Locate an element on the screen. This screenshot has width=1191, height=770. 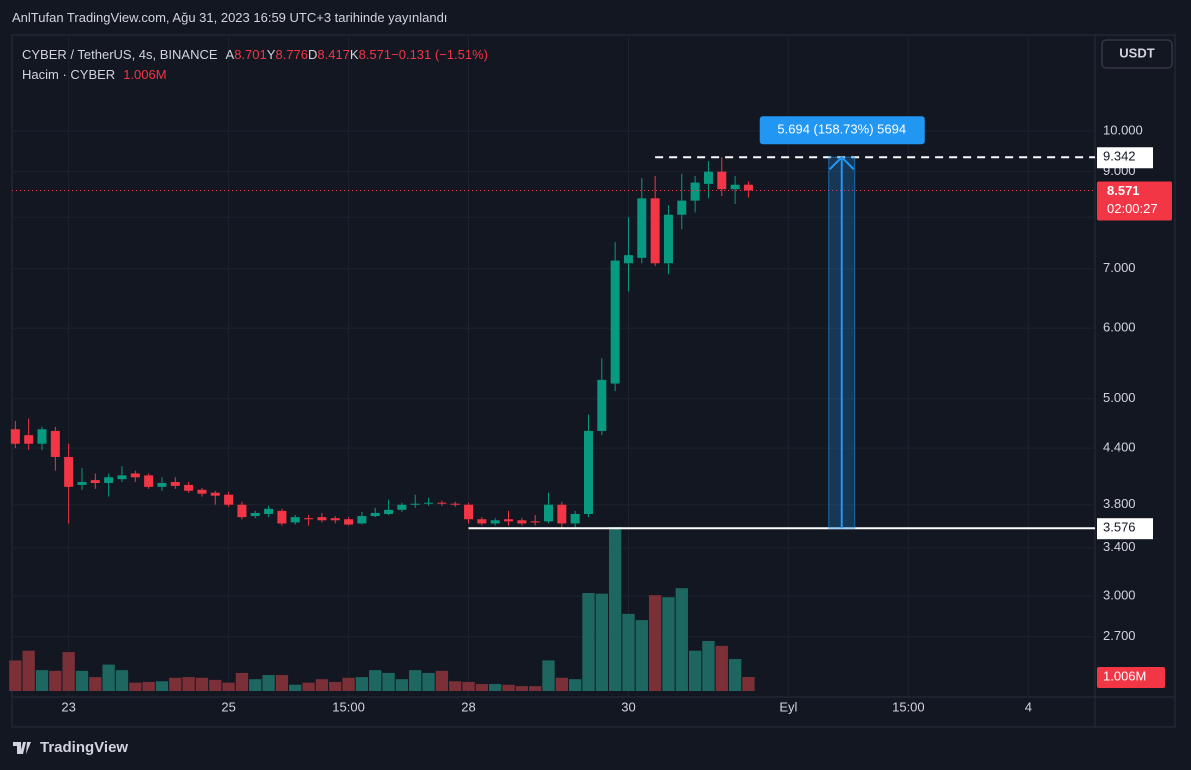
x-tick-label: 25 is located at coordinates (228, 706).